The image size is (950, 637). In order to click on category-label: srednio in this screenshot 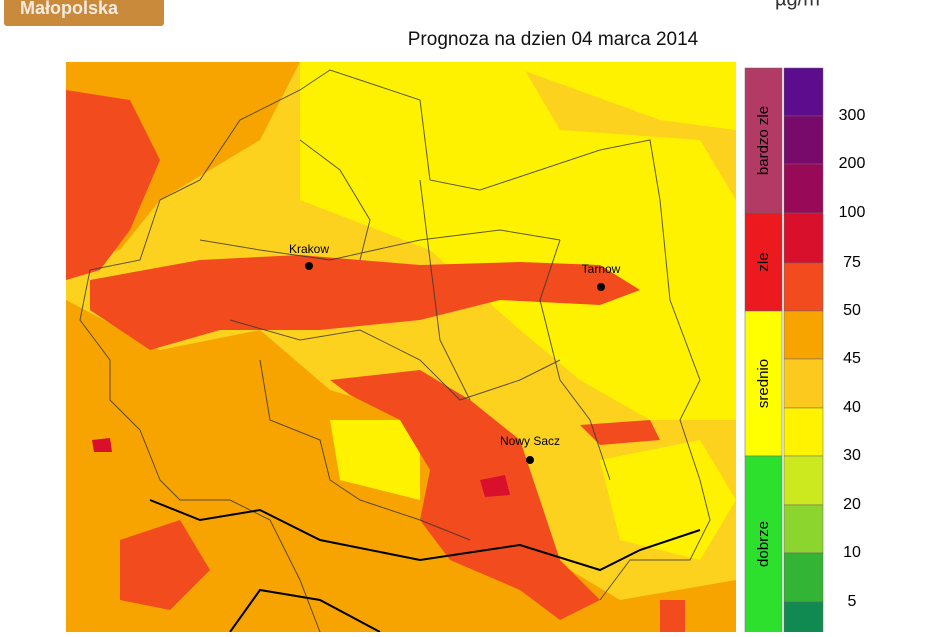, I will do `click(763, 383)`.